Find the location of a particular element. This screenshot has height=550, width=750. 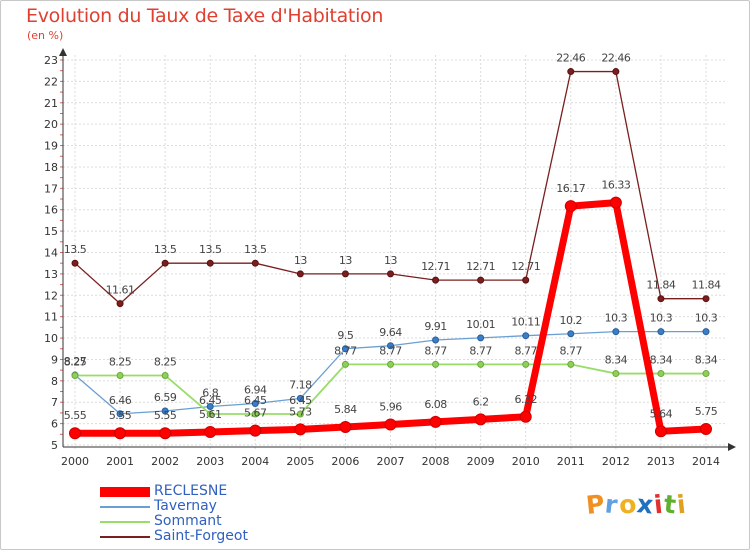

data-label-sommant: 6.45 is located at coordinates (255, 400).